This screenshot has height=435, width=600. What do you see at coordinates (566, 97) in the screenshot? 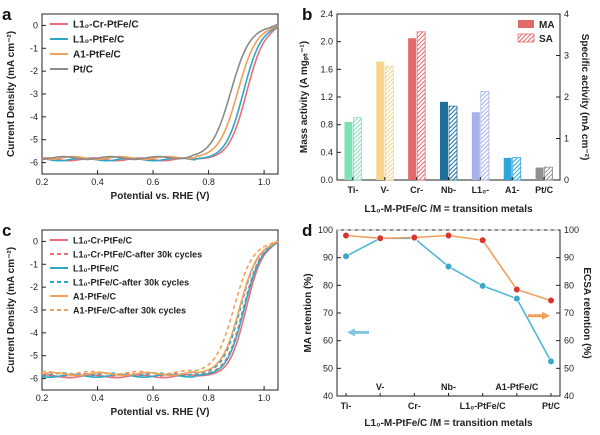
I see `y2-tick-label: 2` at bounding box center [566, 97].